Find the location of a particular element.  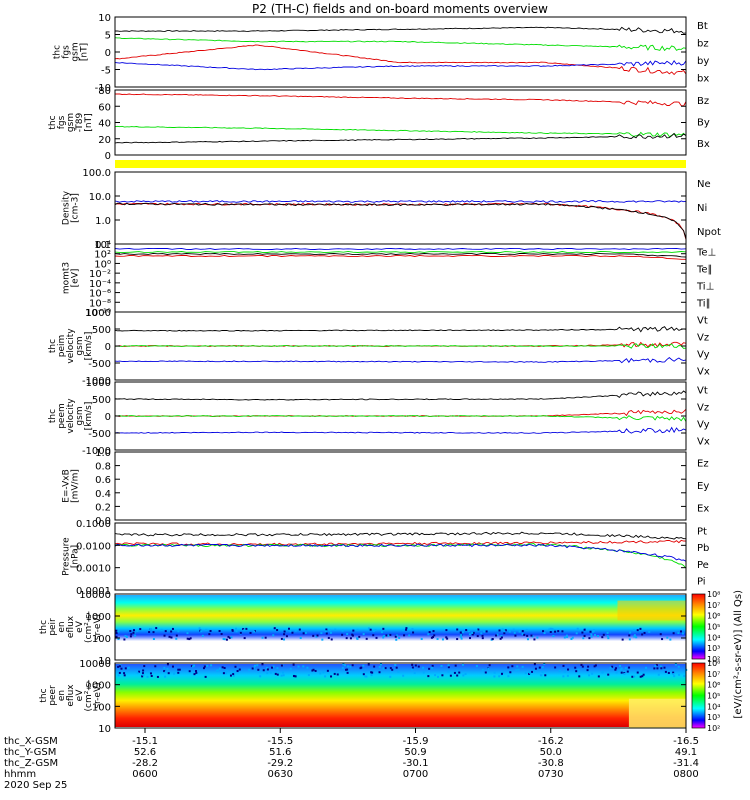

y-axis-label: gsm is located at coordinates (76, 51).